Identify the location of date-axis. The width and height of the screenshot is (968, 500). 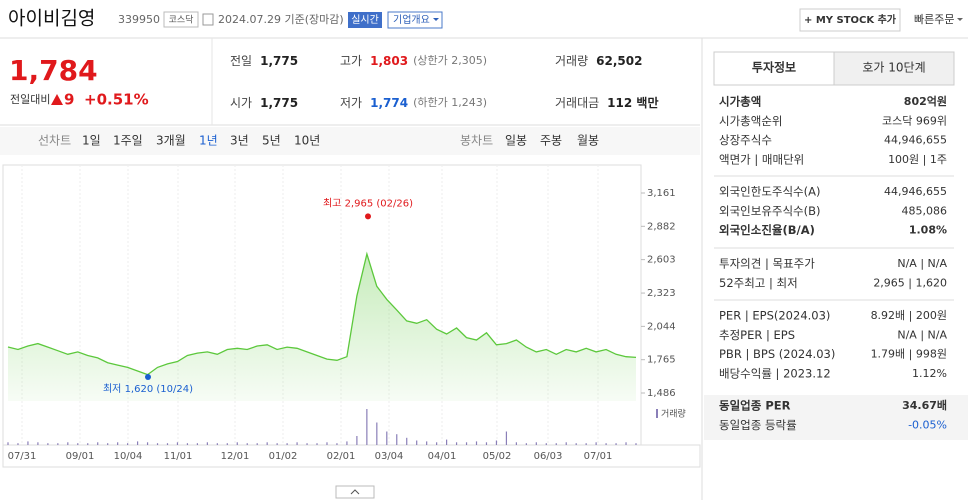
(351, 456).